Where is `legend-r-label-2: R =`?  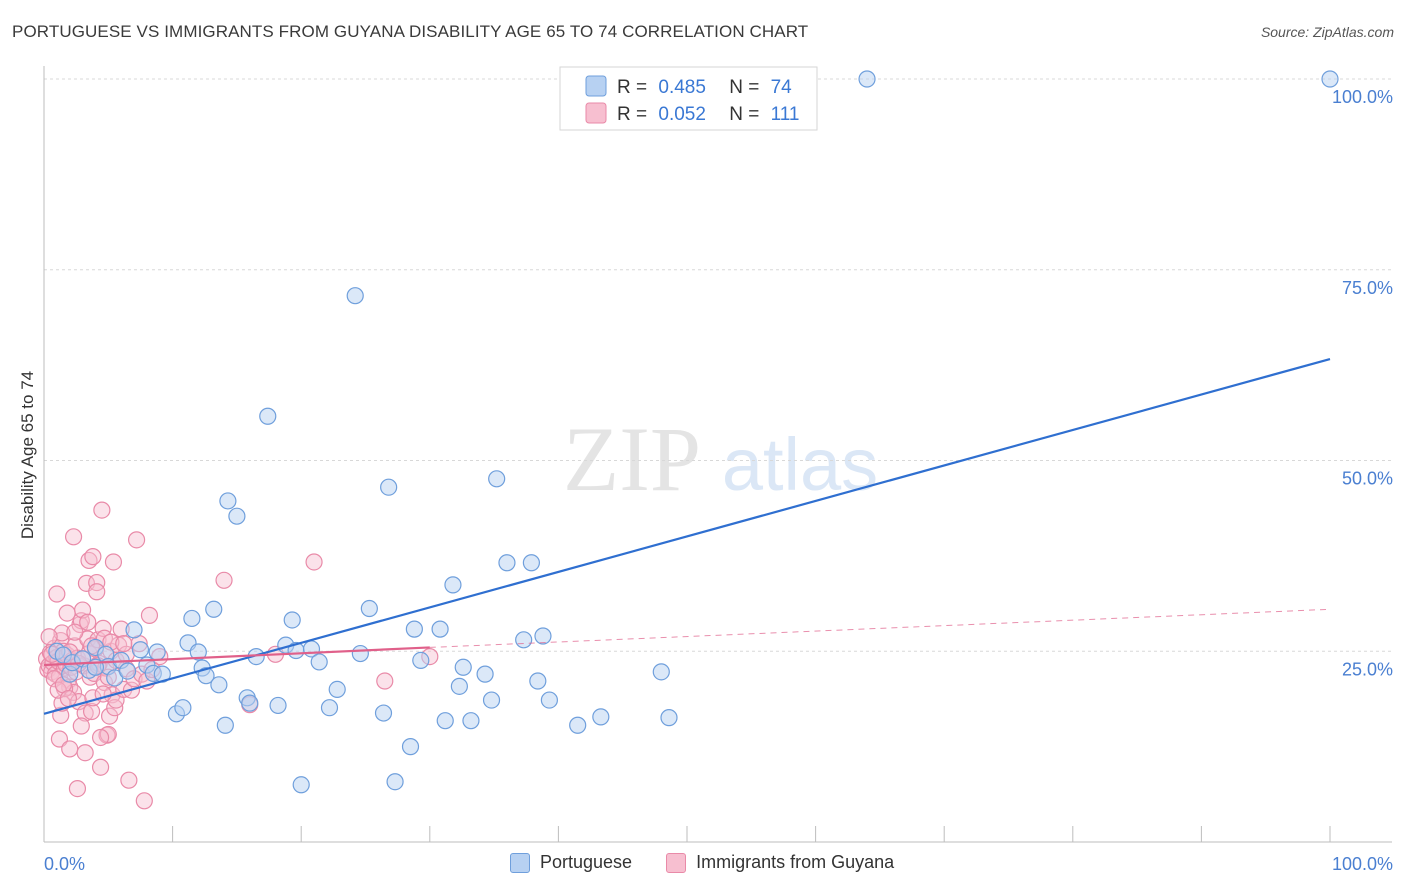 legend-r-label-2: R = is located at coordinates (632, 114).